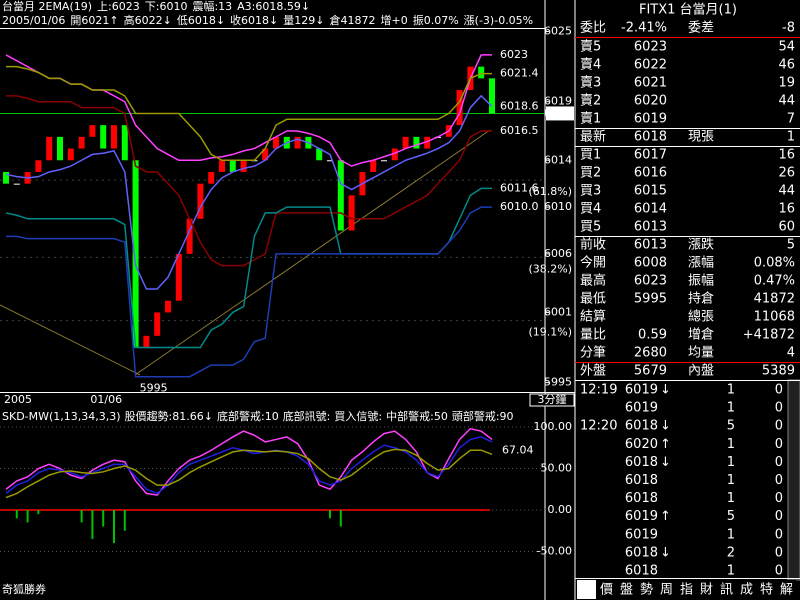 This screenshot has width=800, height=600. I want to click on quote-value: 6015, so click(650, 191).